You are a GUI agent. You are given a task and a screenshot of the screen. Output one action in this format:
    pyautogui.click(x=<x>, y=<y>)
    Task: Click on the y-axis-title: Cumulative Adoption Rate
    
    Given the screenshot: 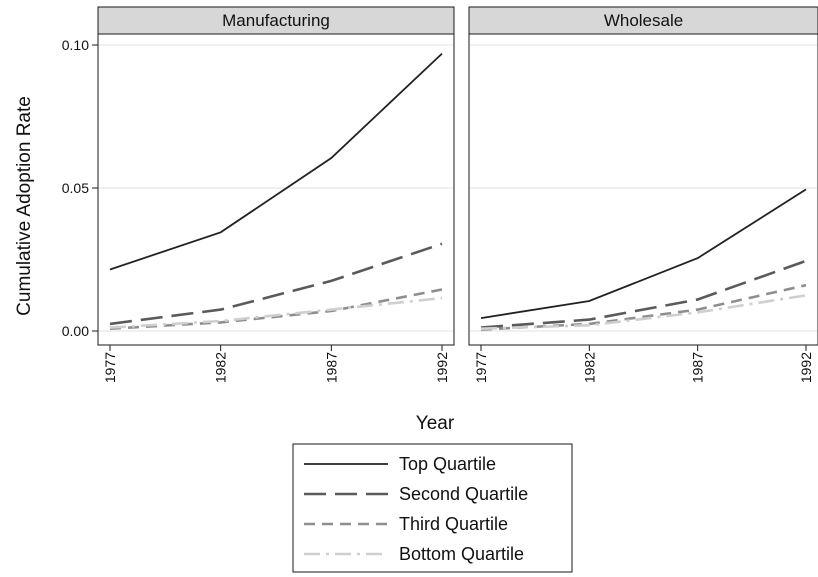 What is the action you would take?
    pyautogui.click(x=24, y=206)
    